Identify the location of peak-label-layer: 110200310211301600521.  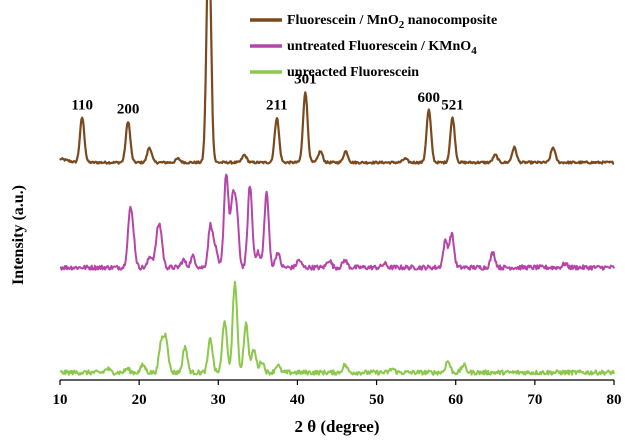
(267, 94).